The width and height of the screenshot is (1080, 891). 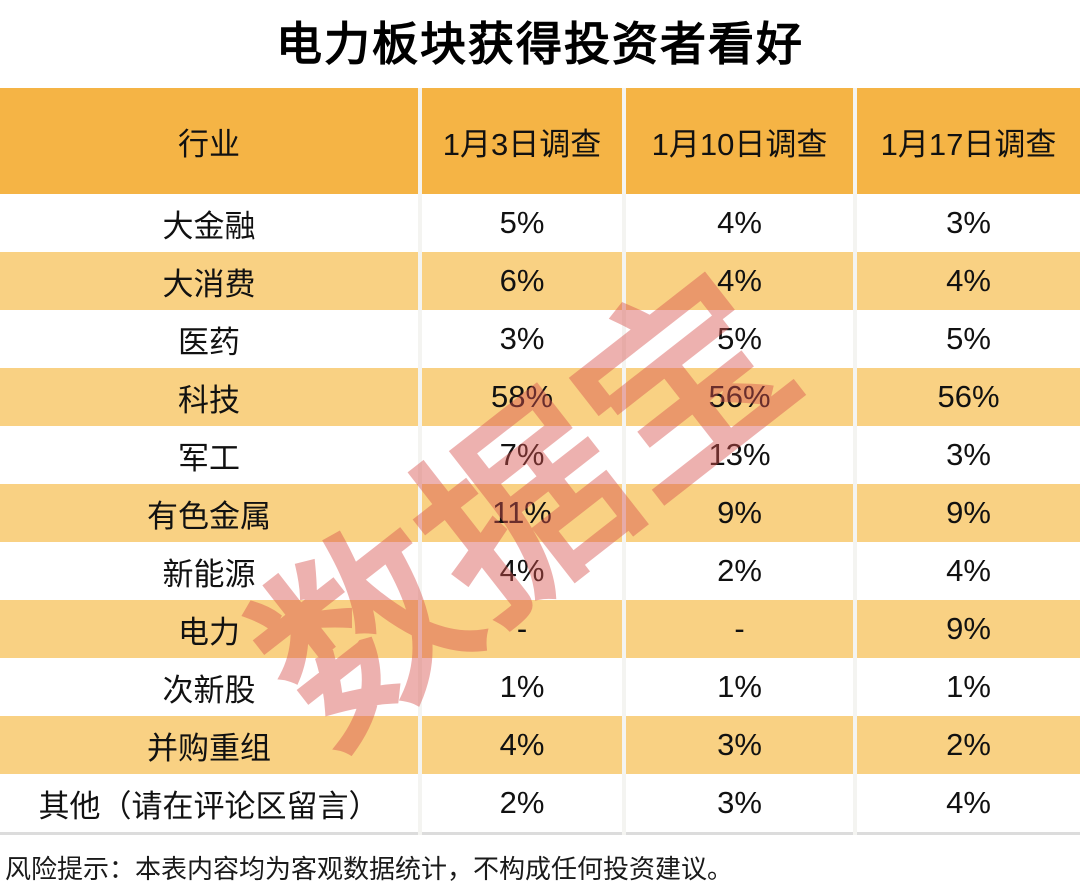 I want to click on column-header-jan17: 1月17日调查, so click(x=966, y=141).